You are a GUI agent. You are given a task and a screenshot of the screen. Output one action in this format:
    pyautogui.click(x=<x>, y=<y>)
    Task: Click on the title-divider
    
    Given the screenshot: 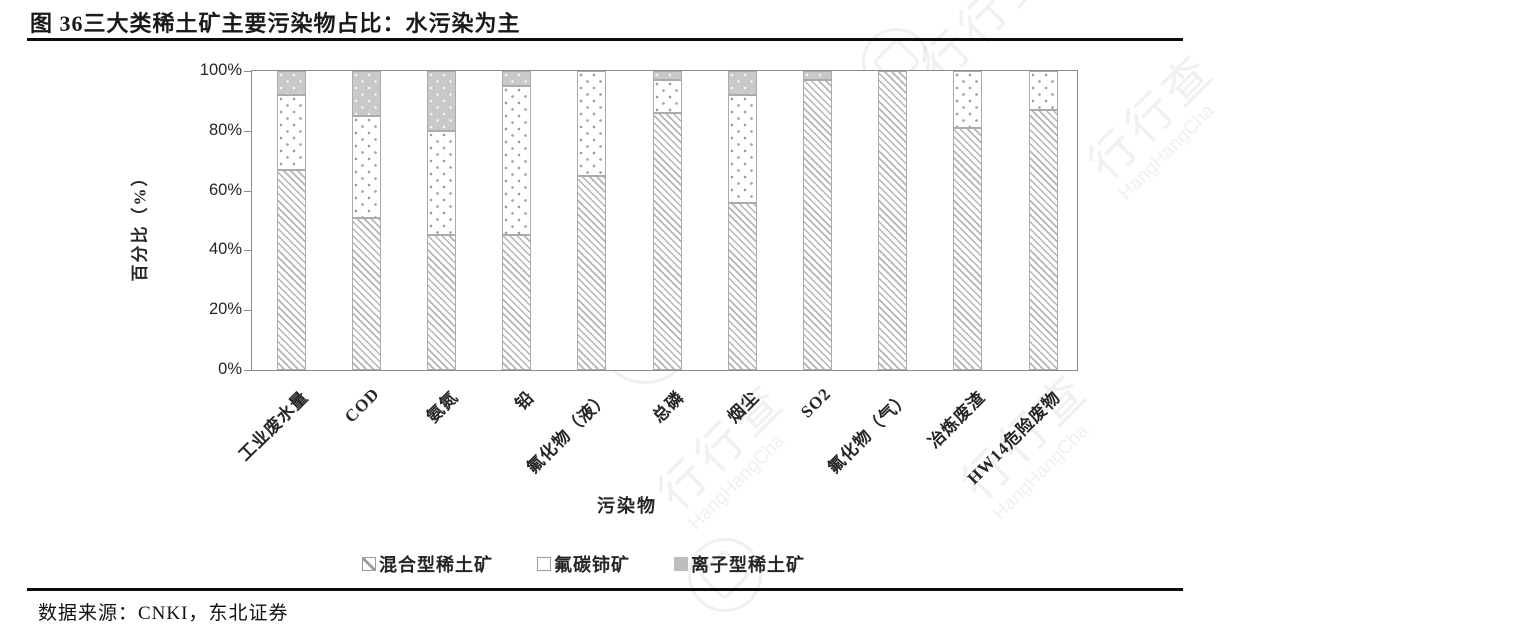 What is the action you would take?
    pyautogui.click(x=605, y=39)
    